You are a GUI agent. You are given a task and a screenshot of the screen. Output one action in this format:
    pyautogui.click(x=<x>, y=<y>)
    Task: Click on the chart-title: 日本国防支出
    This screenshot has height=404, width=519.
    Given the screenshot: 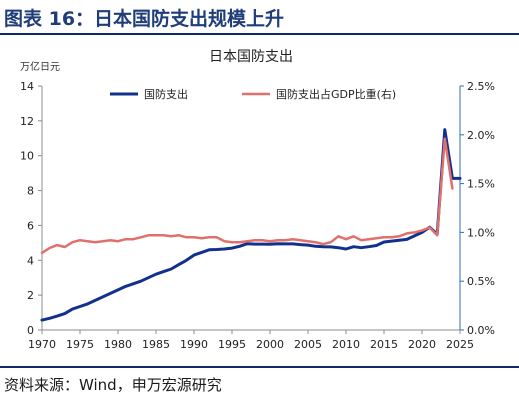 What is the action you would take?
    pyautogui.click(x=251, y=57)
    